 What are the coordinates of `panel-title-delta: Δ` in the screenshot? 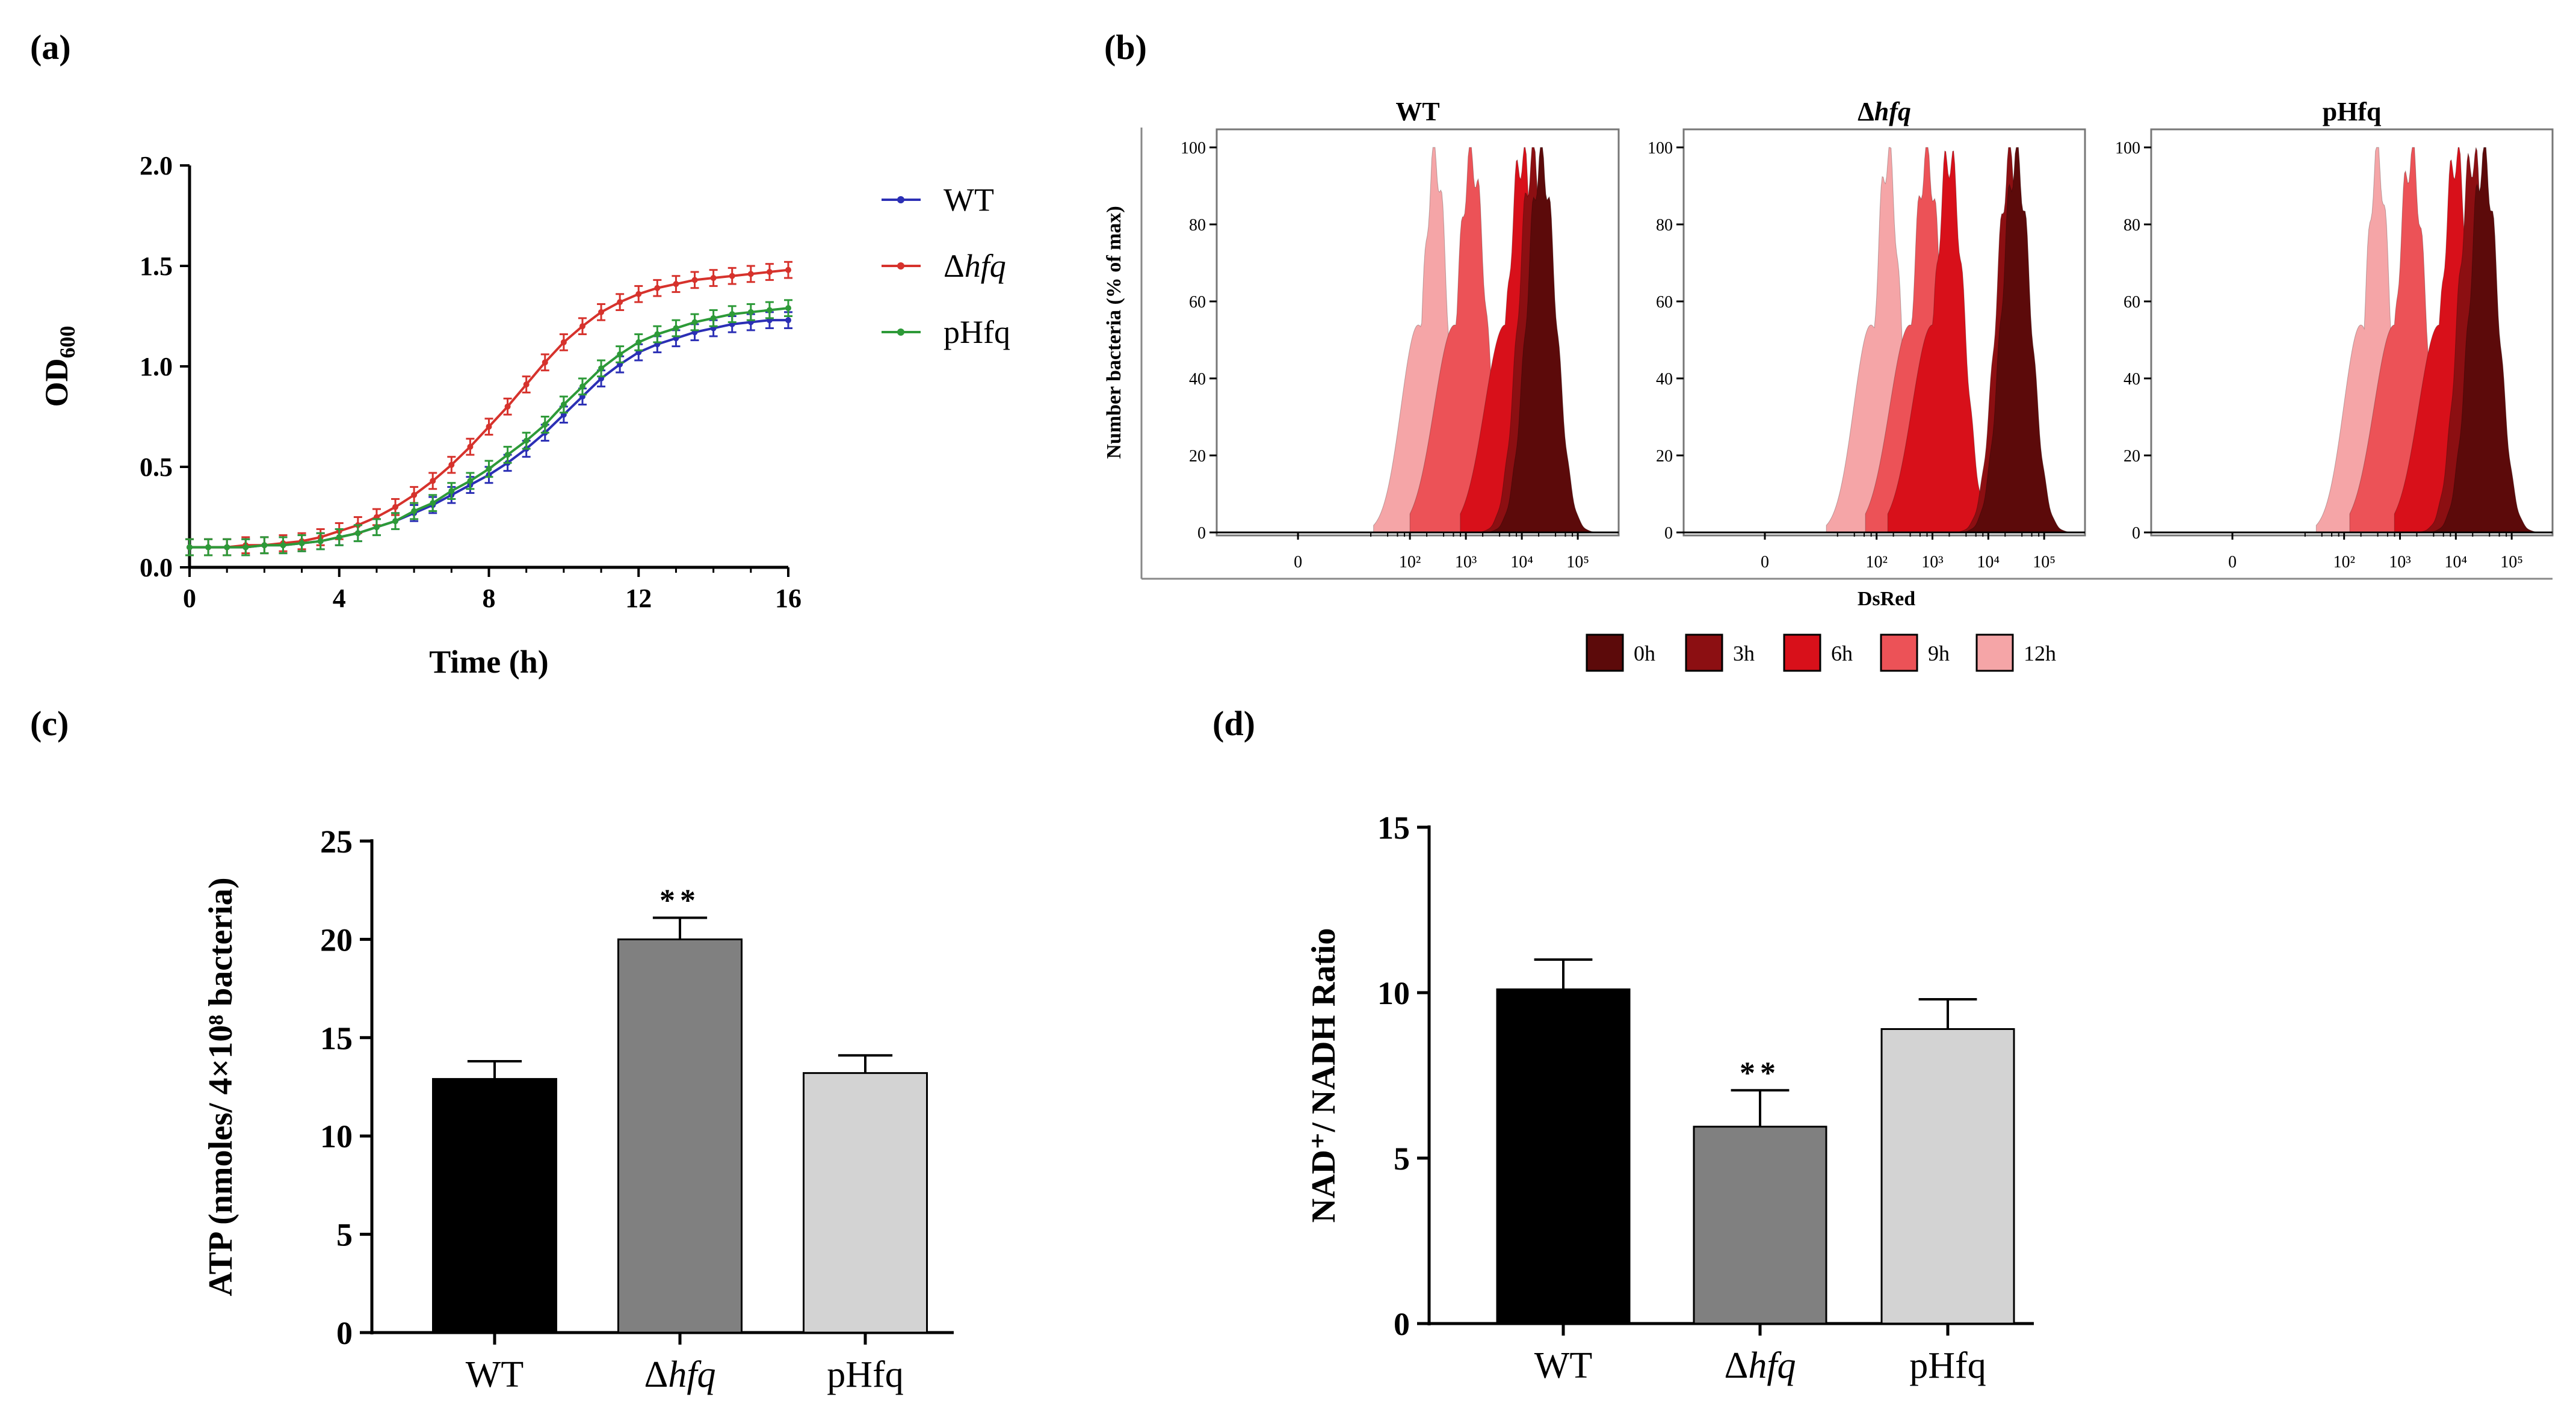 It's located at (1866, 111).